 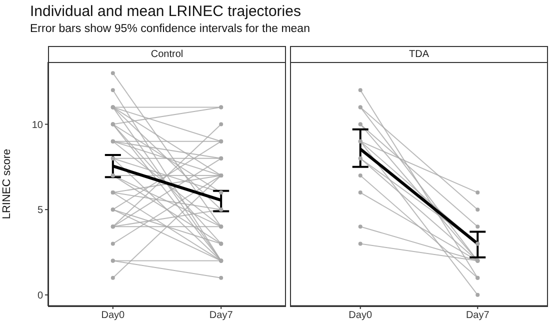 I want to click on text: TDA, so click(x=419, y=54).